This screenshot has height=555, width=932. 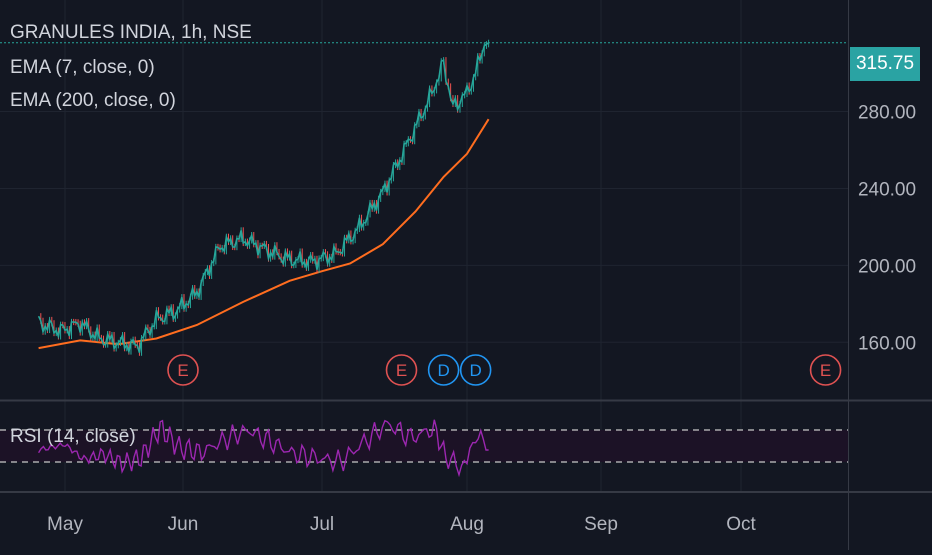 I want to click on time-axis-label: Aug, so click(x=467, y=524).